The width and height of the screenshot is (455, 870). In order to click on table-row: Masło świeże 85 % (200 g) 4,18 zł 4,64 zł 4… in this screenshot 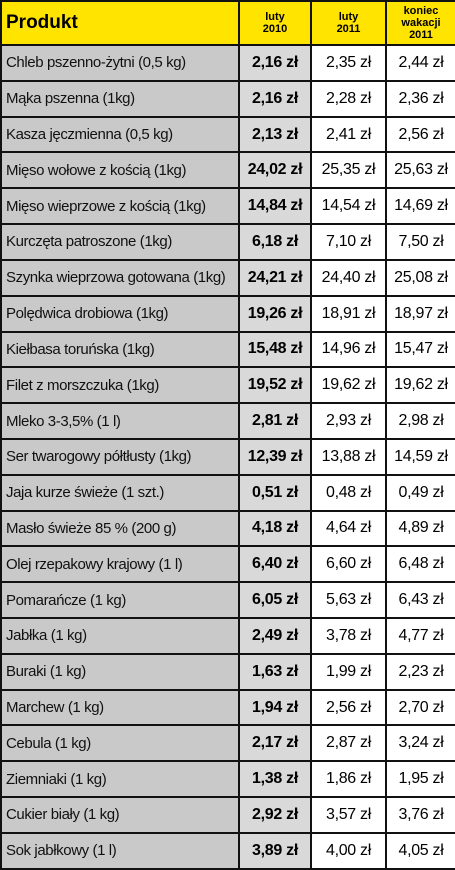, I will do `click(227, 528)`.